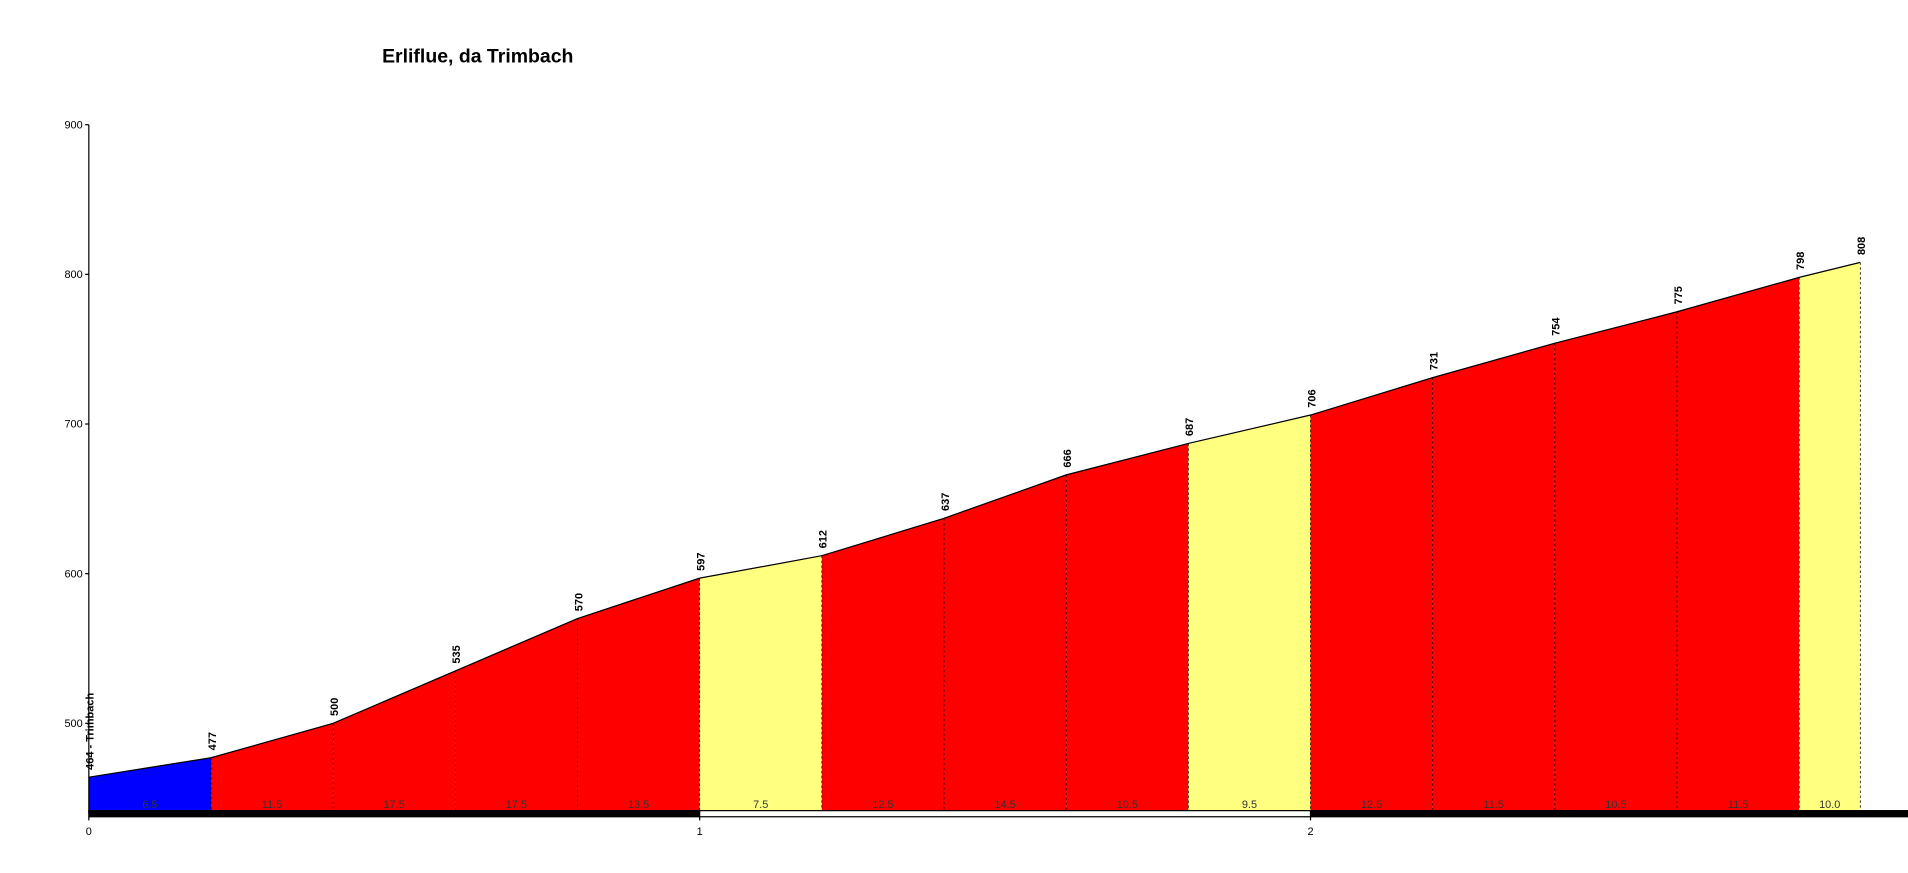 This screenshot has height=873, width=1908. What do you see at coordinates (73, 425) in the screenshot?
I see `y-tick-label: 700` at bounding box center [73, 425].